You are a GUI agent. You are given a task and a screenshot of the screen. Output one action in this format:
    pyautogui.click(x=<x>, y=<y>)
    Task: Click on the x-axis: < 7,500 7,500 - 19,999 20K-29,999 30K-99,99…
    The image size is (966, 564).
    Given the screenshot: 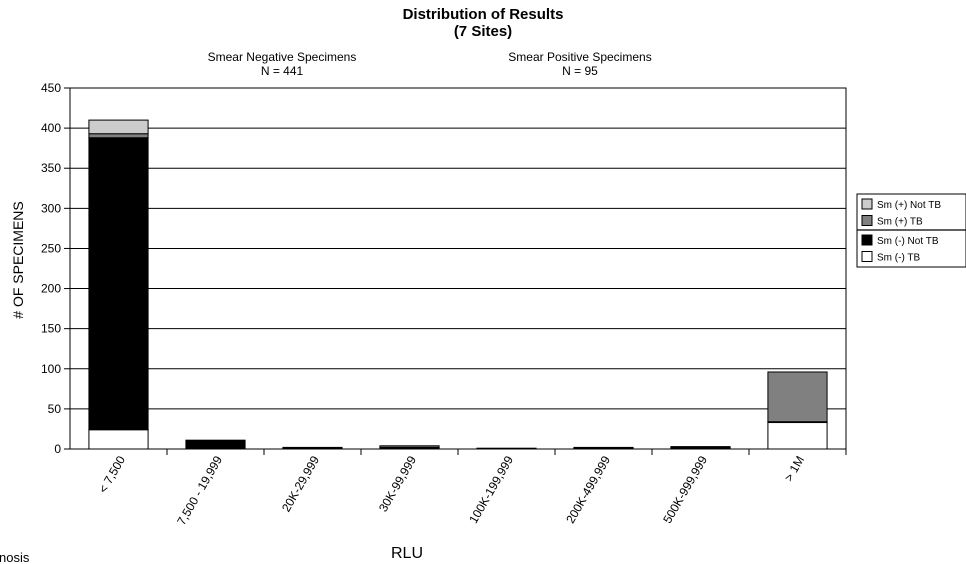 What is the action you would take?
    pyautogui.click(x=471, y=488)
    